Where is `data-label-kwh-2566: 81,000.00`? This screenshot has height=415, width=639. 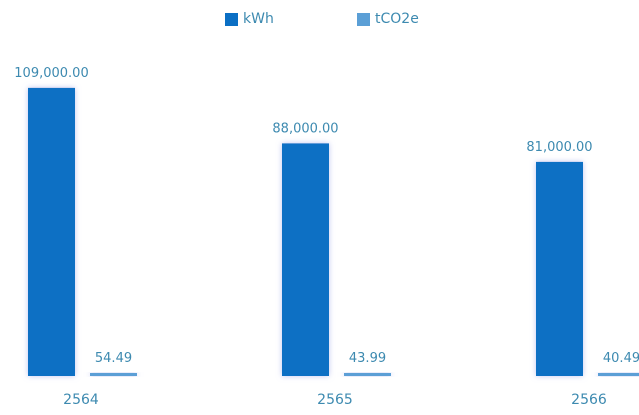 data-label-kwh-2566: 81,000.00 is located at coordinates (559, 147).